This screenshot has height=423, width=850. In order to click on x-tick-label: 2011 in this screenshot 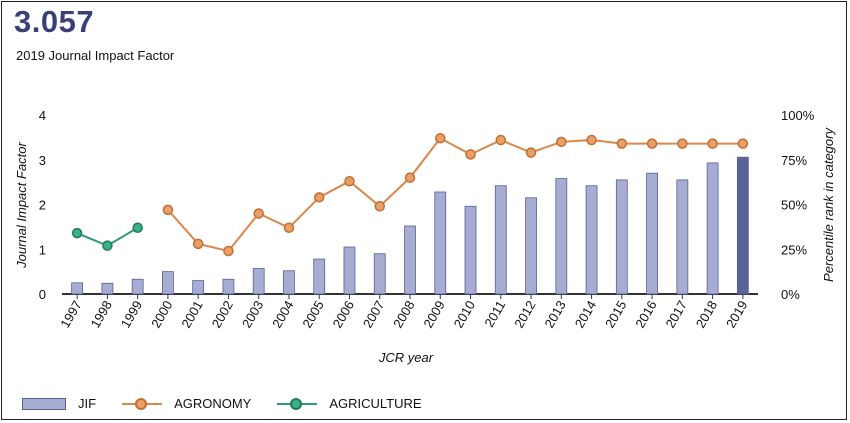, I will do `click(494, 314)`.